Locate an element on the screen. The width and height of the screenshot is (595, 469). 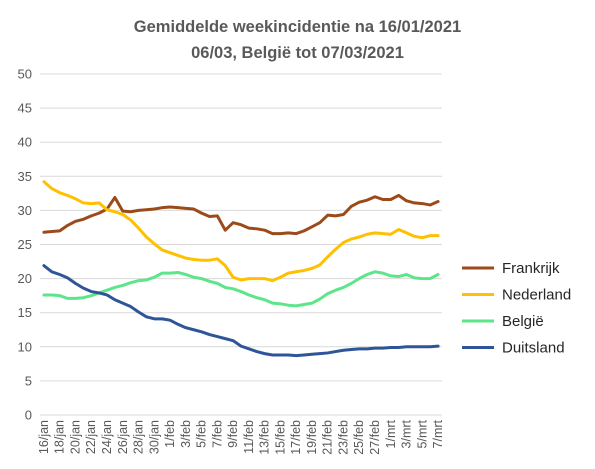
y-tick-label: 0 is located at coordinates (28, 415).